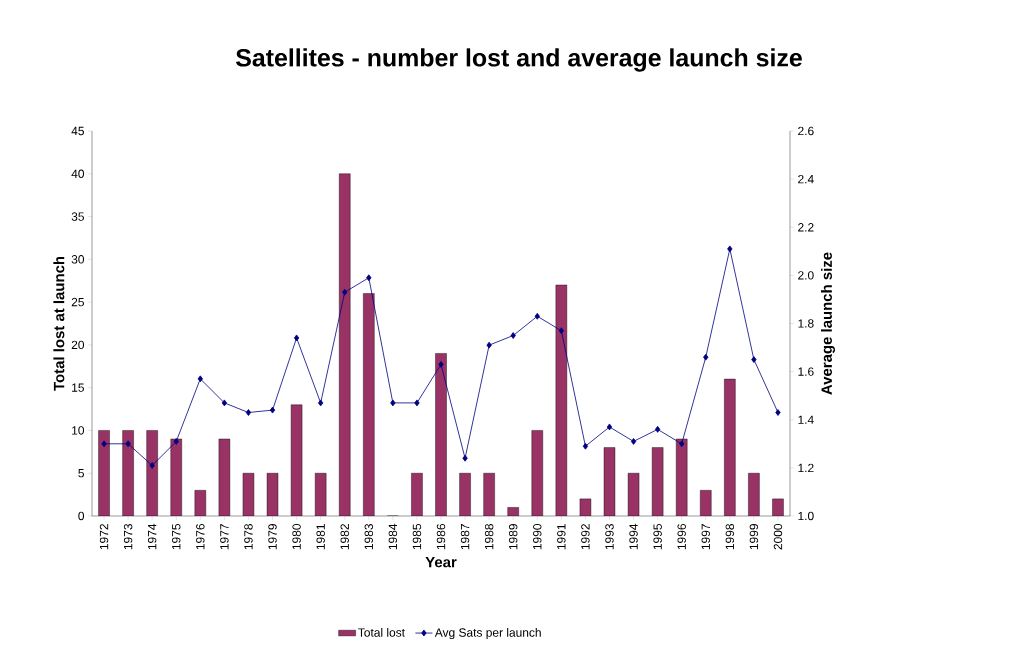 The width and height of the screenshot is (1018, 656). Describe the element at coordinates (681, 537) in the screenshot. I see `x-tick-label: 1996` at that location.